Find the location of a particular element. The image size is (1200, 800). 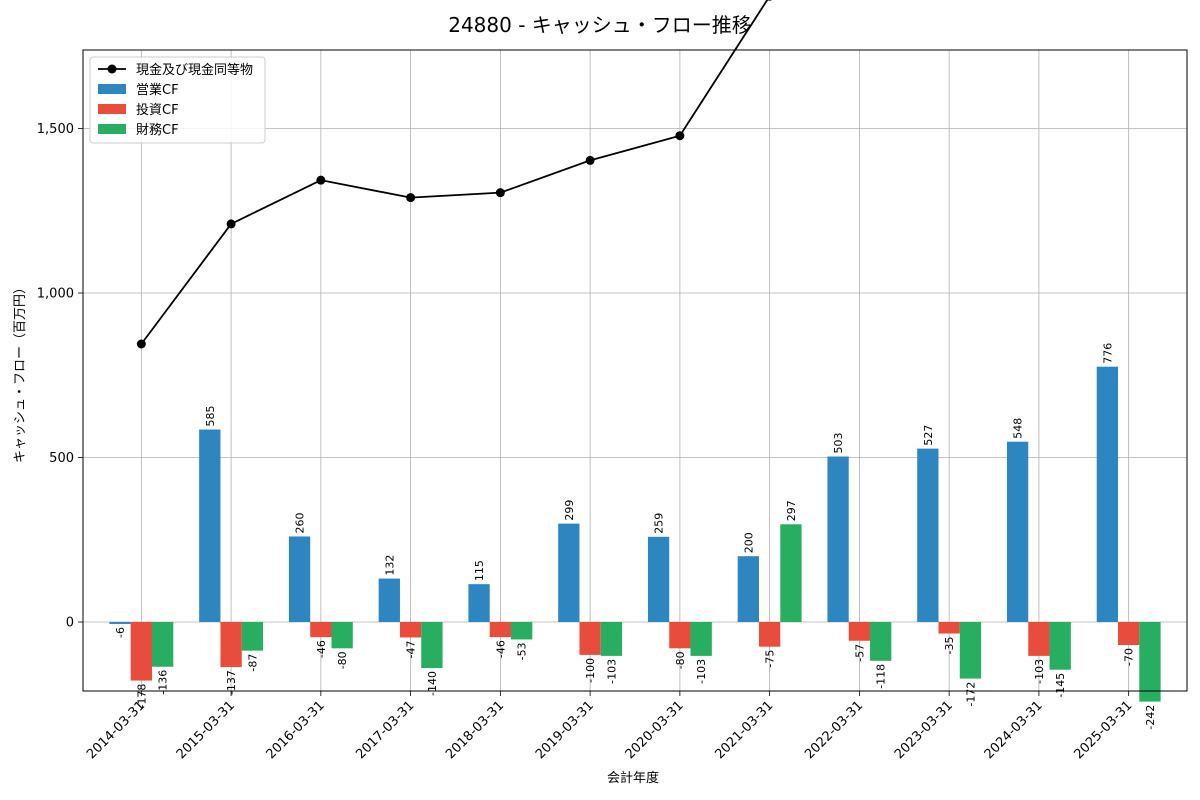

bar-営業CF-2016-03-31 is located at coordinates (299, 579).